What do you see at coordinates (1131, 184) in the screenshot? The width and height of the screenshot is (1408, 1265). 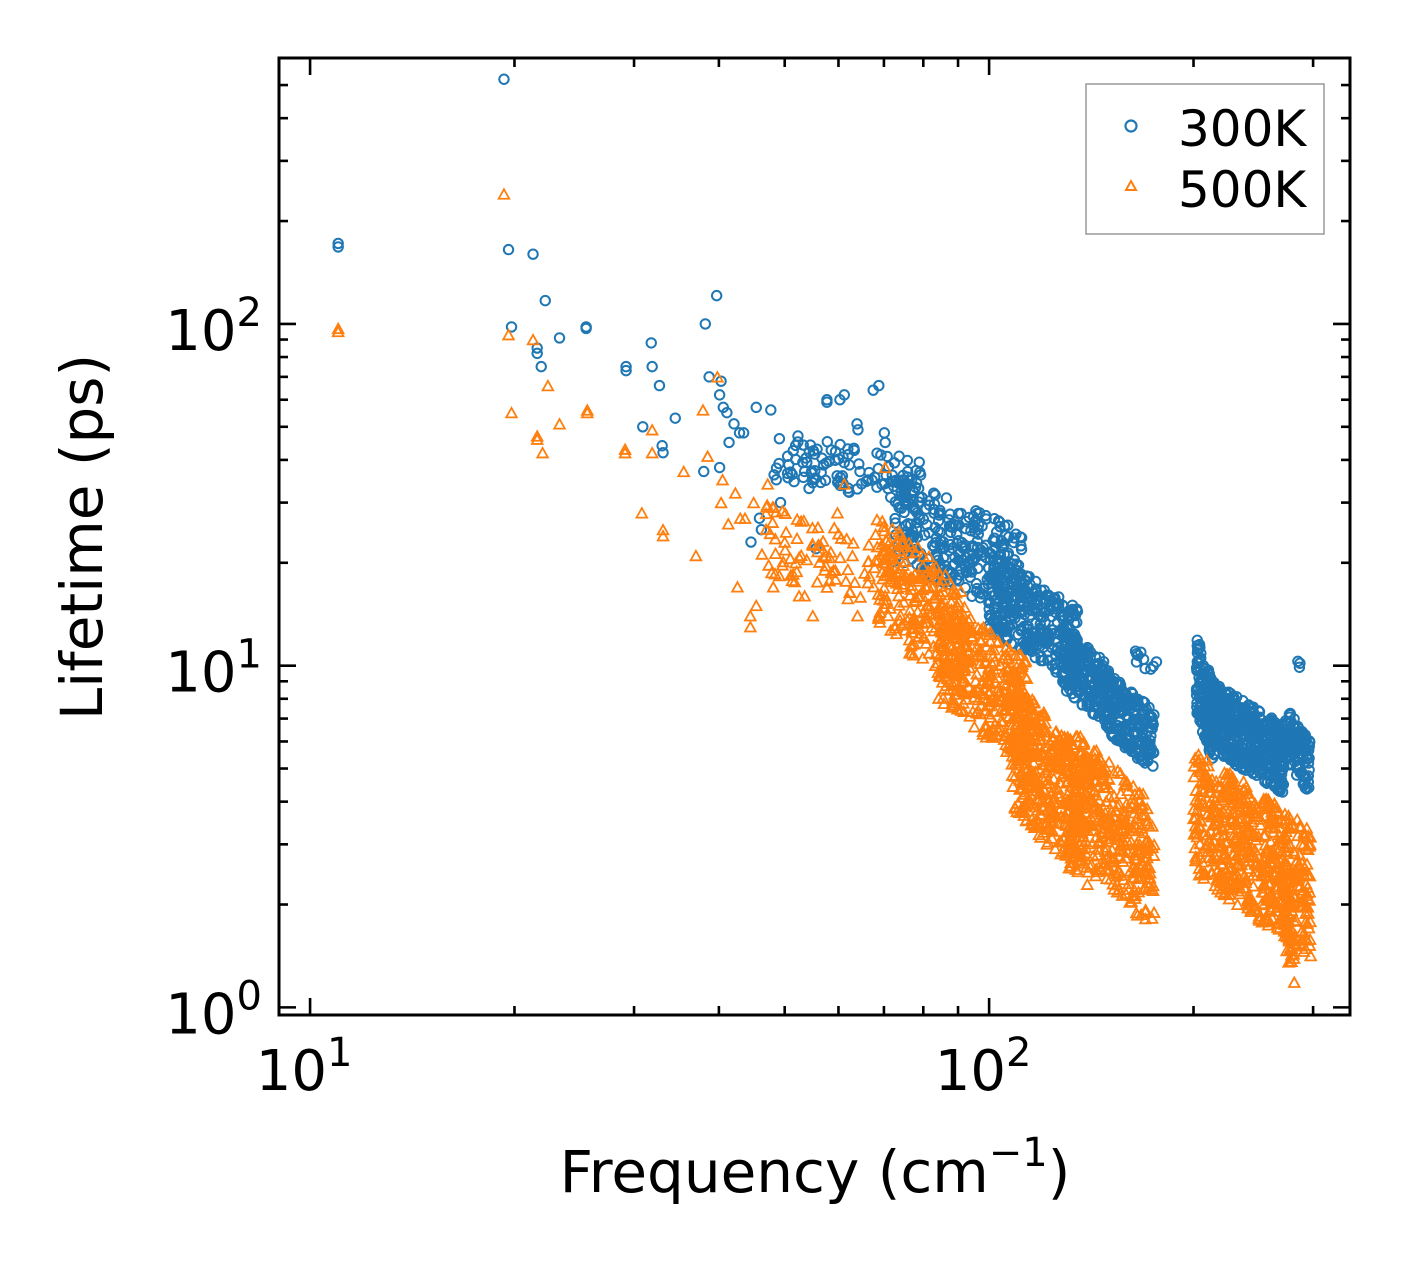 I see `legend-marker-500k` at bounding box center [1131, 184].